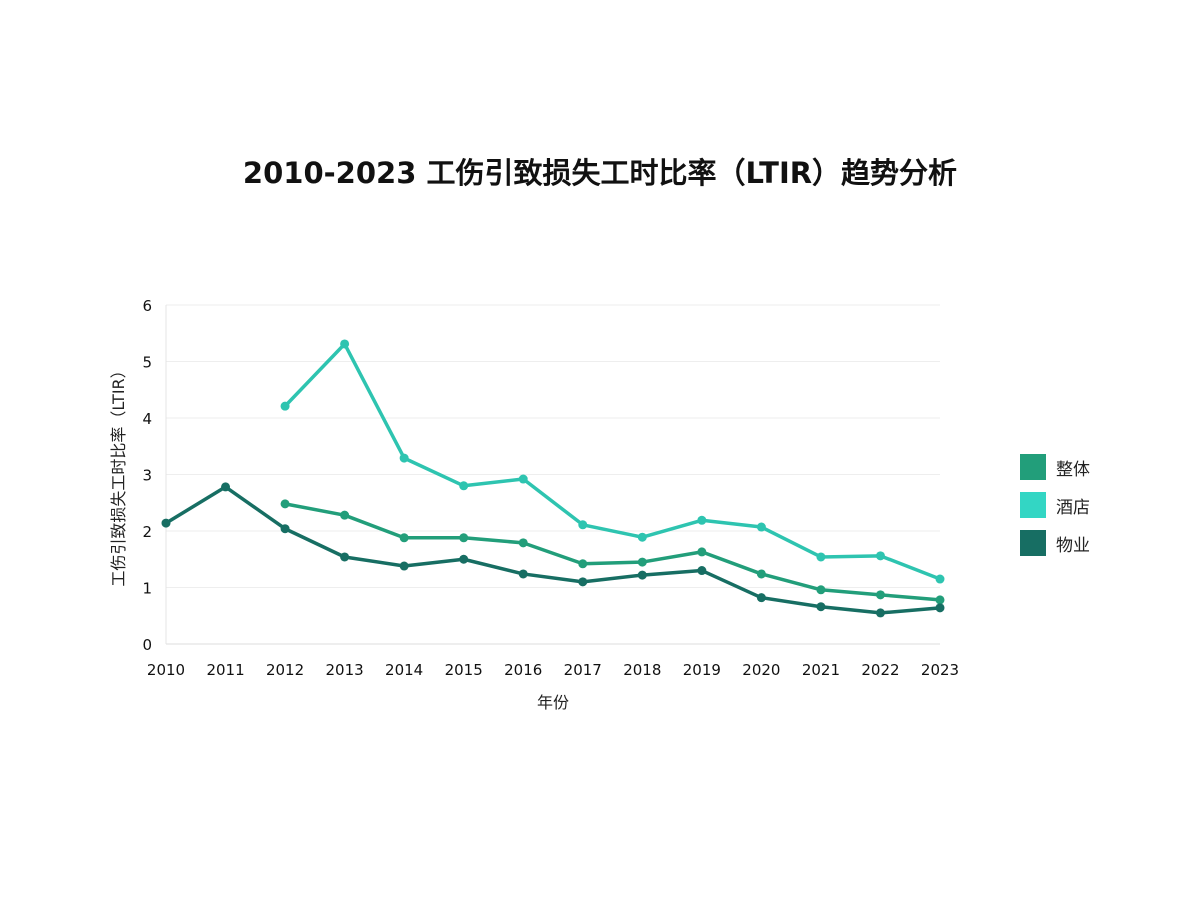 This screenshot has width=1200, height=900. I want to click on legend-label: 物业, so click(1073, 545).